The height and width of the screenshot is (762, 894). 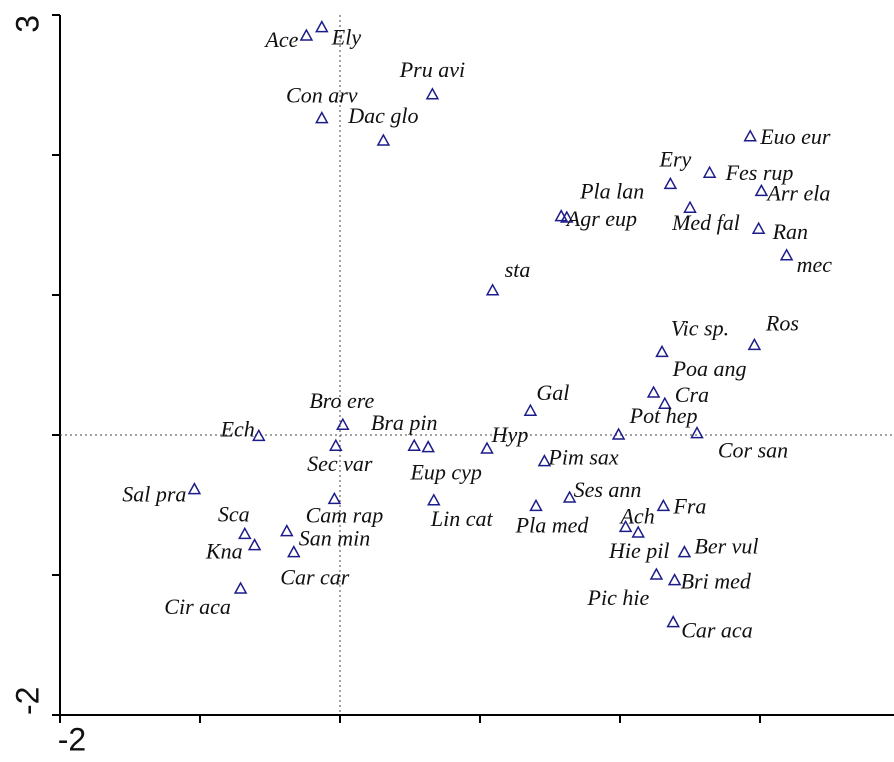 I want to click on point-label: Ery, so click(x=675, y=158).